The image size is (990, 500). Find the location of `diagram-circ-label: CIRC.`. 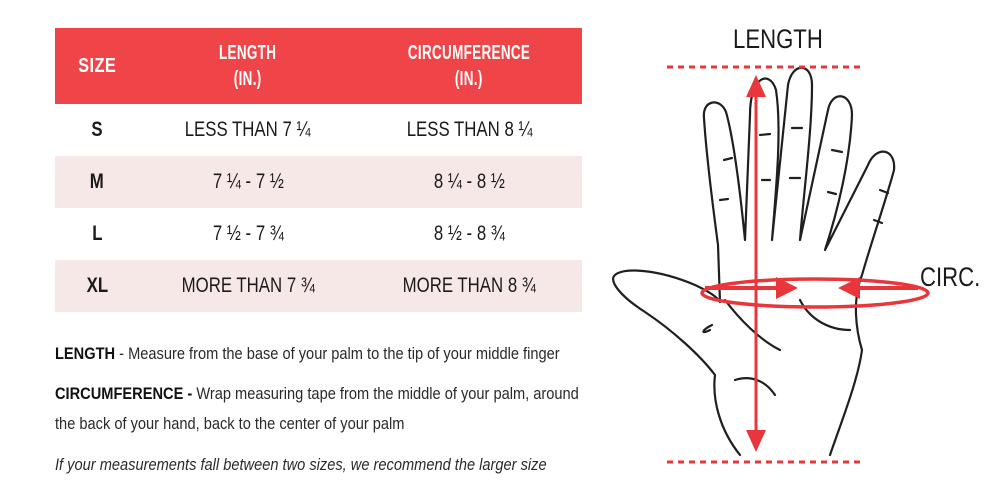

diagram-circ-label: CIRC. is located at coordinates (950, 277).